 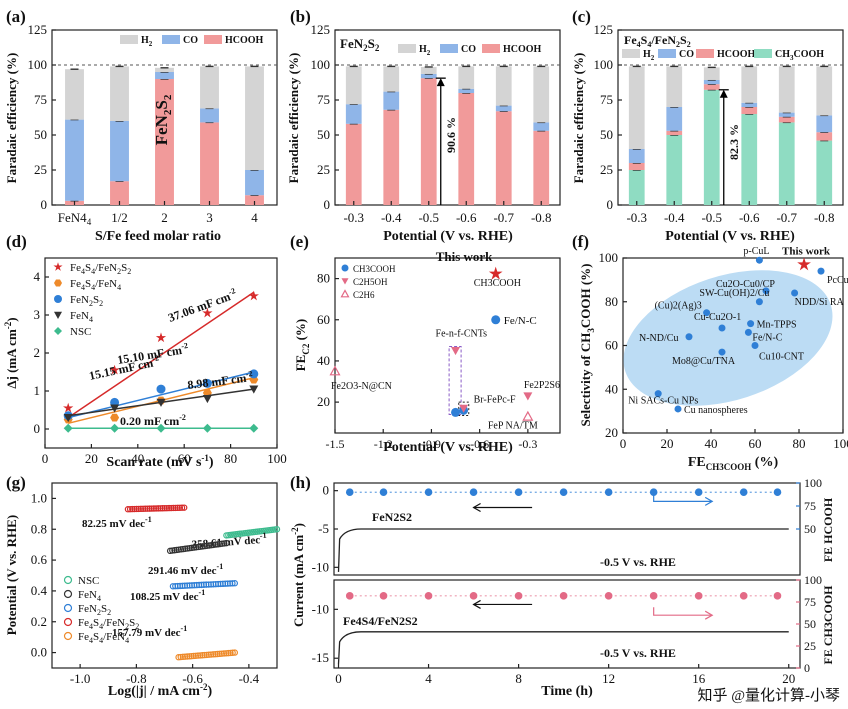 I want to click on legend-sub: 4, so click(x=91, y=319).